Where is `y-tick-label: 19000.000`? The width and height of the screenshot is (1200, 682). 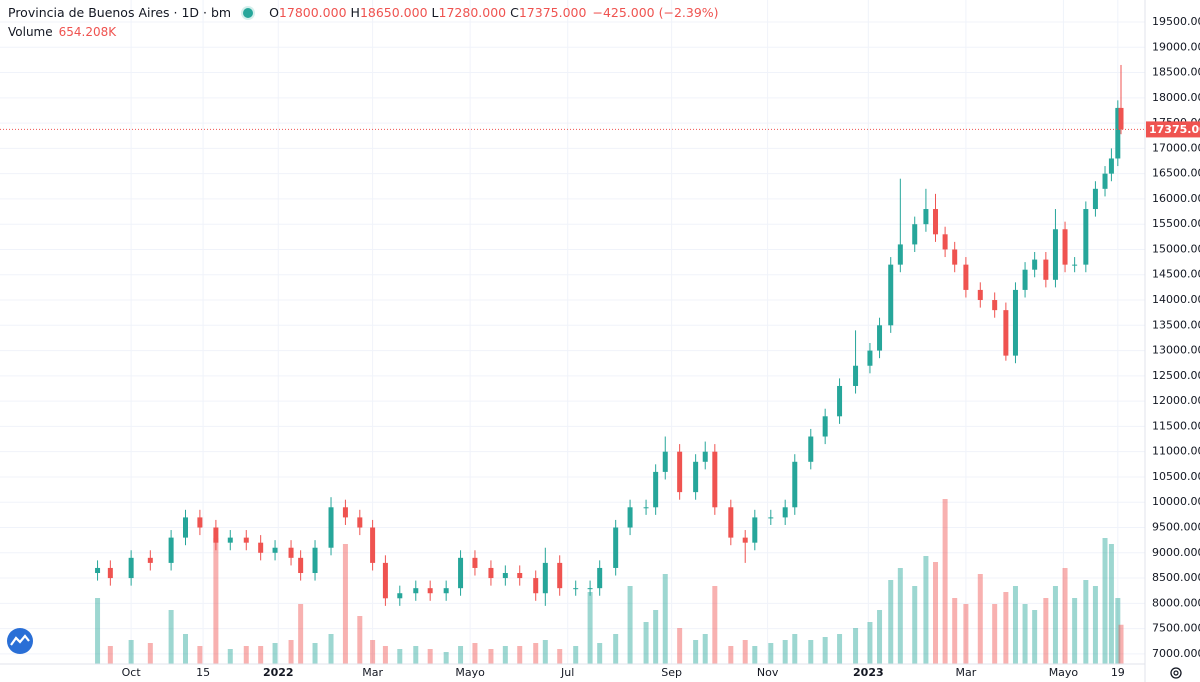
y-tick-label: 19000.000 is located at coordinates (1176, 46).